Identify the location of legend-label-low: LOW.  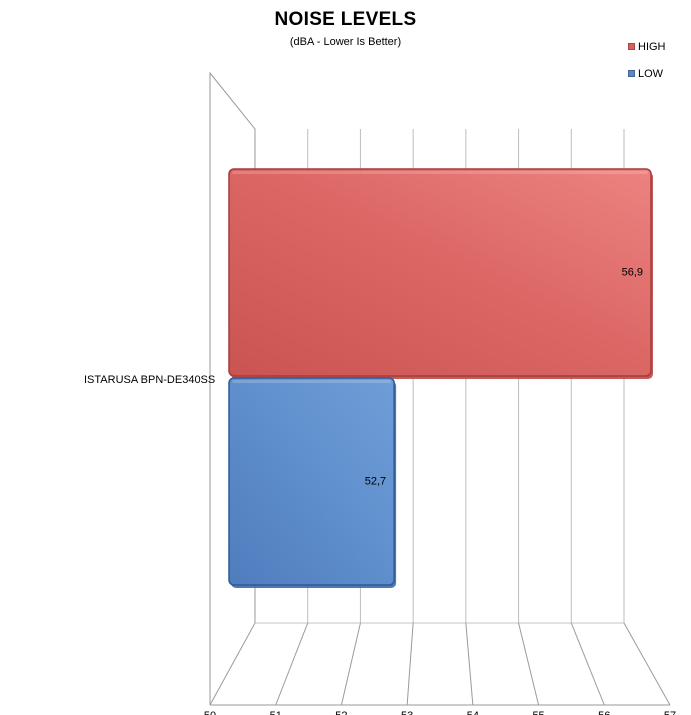
(651, 74).